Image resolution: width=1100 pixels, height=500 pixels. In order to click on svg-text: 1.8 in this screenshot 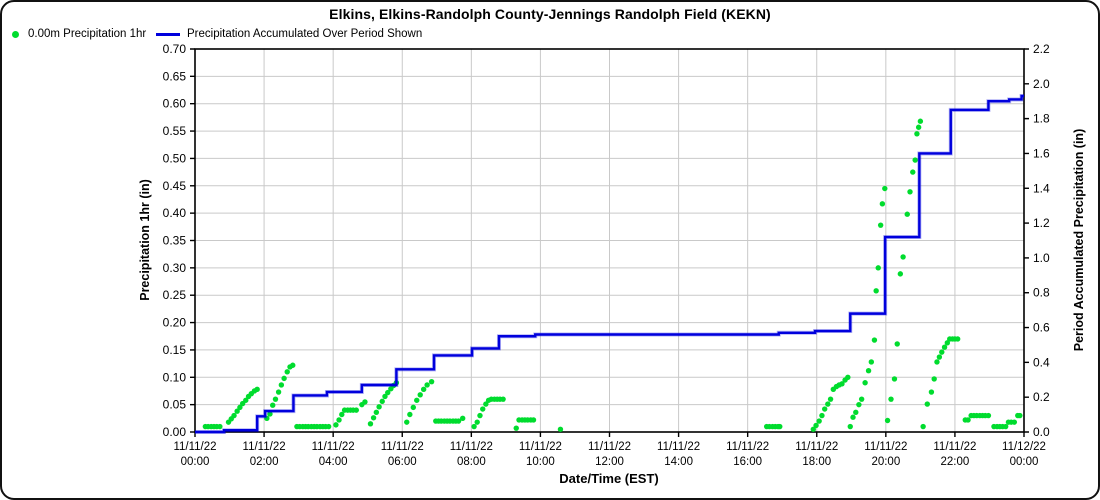, I will do `click(1041, 119)`.